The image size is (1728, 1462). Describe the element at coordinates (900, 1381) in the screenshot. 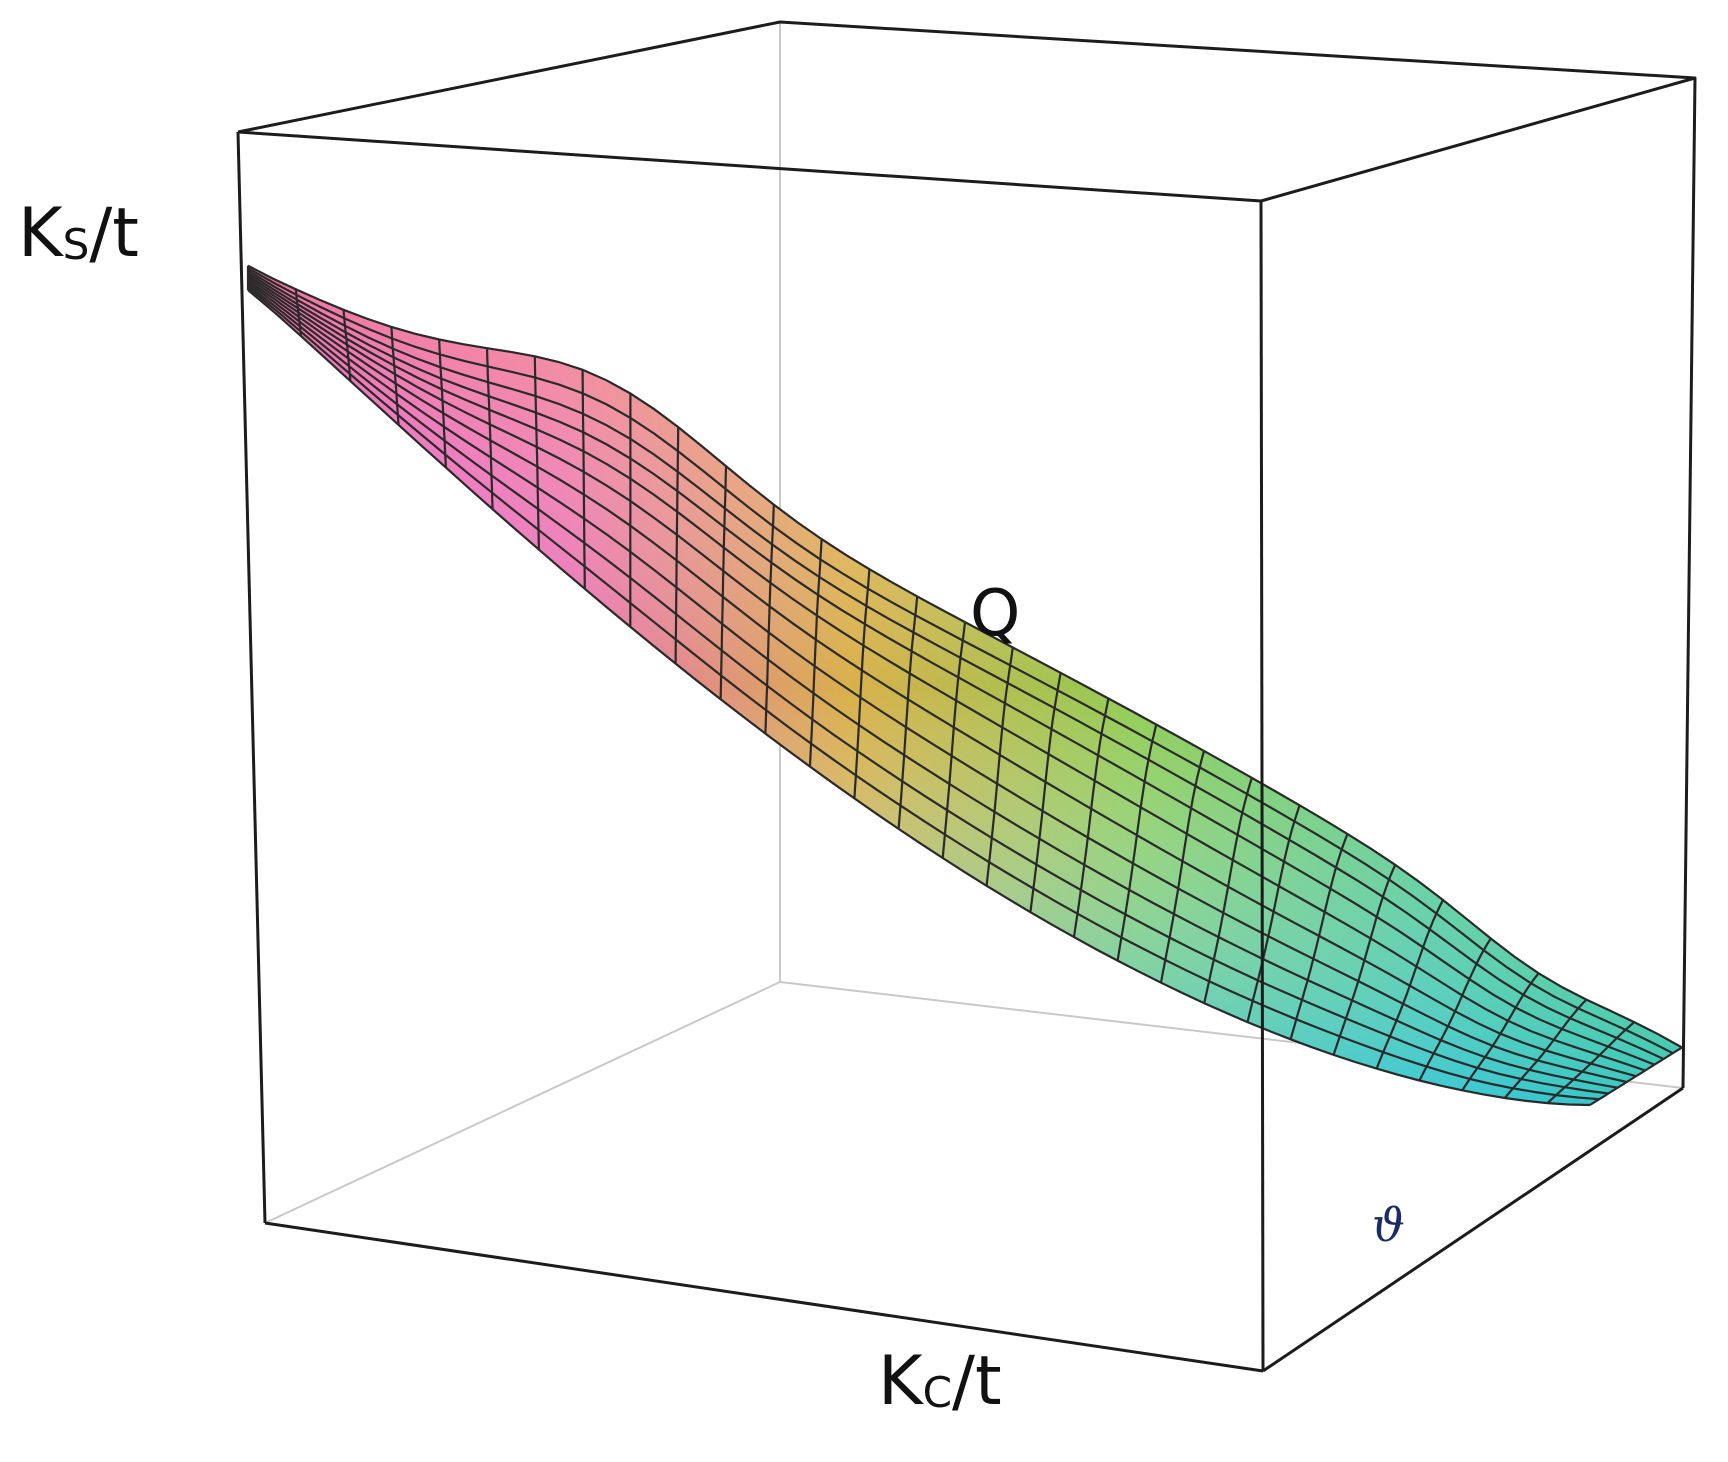

I see `kc-label-main: K` at that location.